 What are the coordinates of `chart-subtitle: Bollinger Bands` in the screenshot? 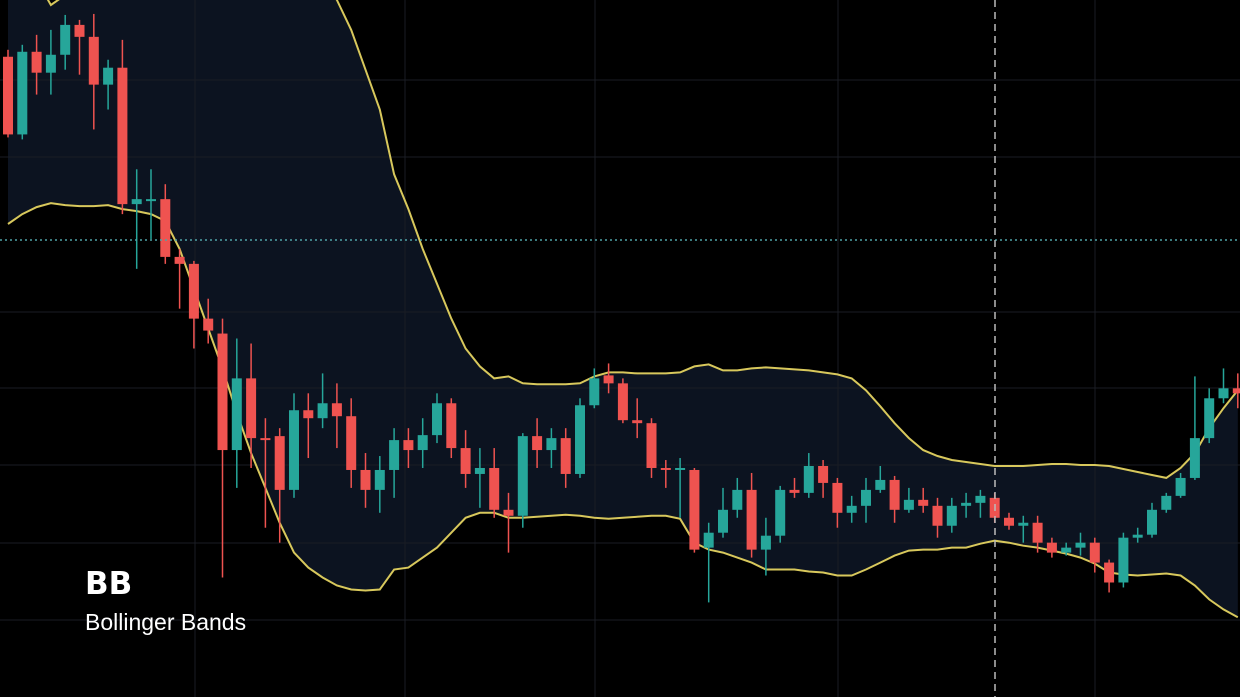 It's located at (165, 622).